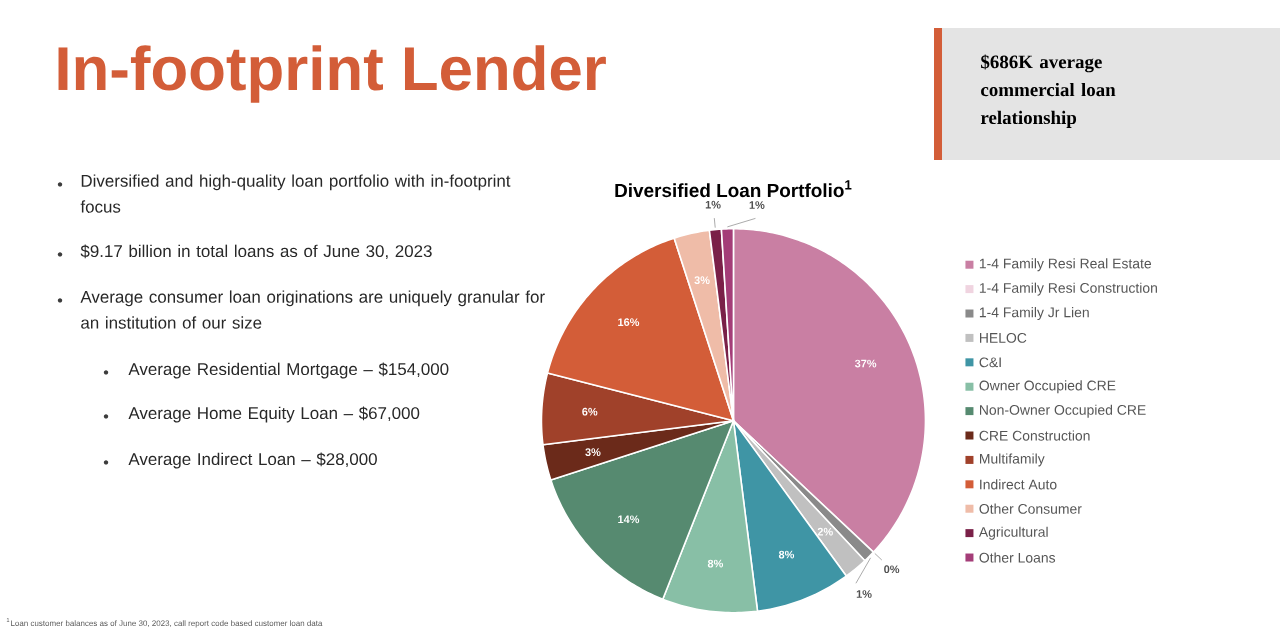 This screenshot has width=1280, height=630. What do you see at coordinates (1048, 91) in the screenshot?
I see `text: $686K average commercial loan relationship` at bounding box center [1048, 91].